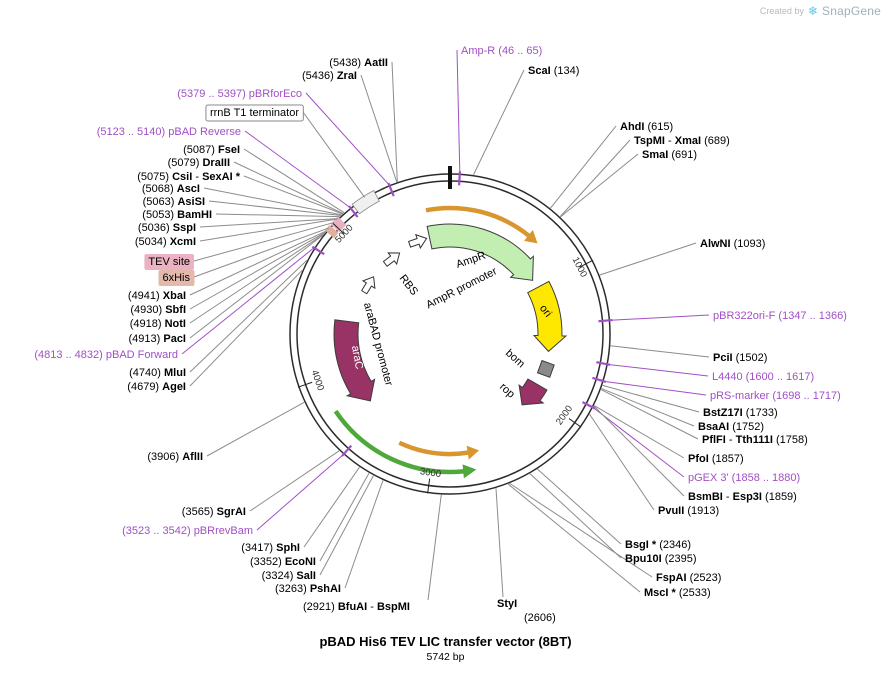  What do you see at coordinates (507, 391) in the screenshot?
I see `feature-name-rop: rop` at bounding box center [507, 391].